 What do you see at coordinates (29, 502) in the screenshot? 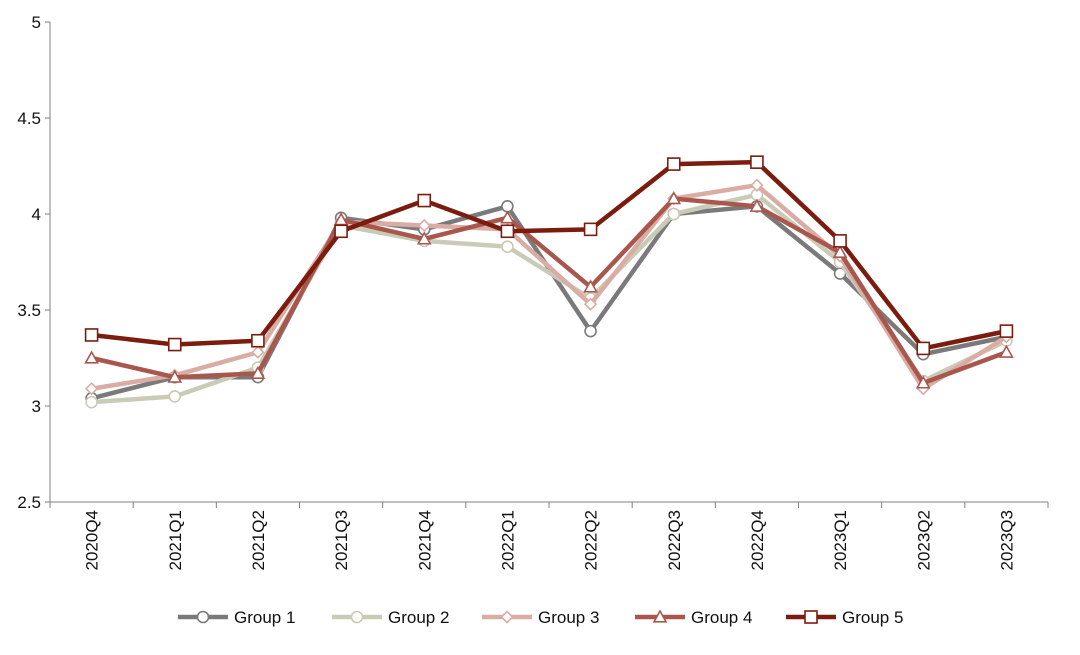
I see `y-tick-label: 2.5` at bounding box center [29, 502].